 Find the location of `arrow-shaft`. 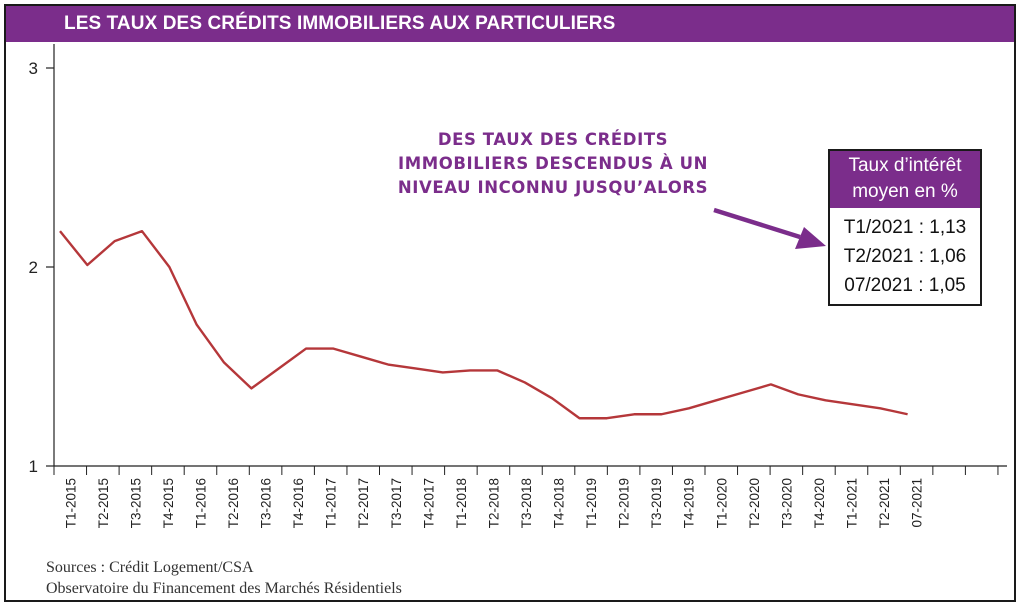

arrow-shaft is located at coordinates (757, 223).